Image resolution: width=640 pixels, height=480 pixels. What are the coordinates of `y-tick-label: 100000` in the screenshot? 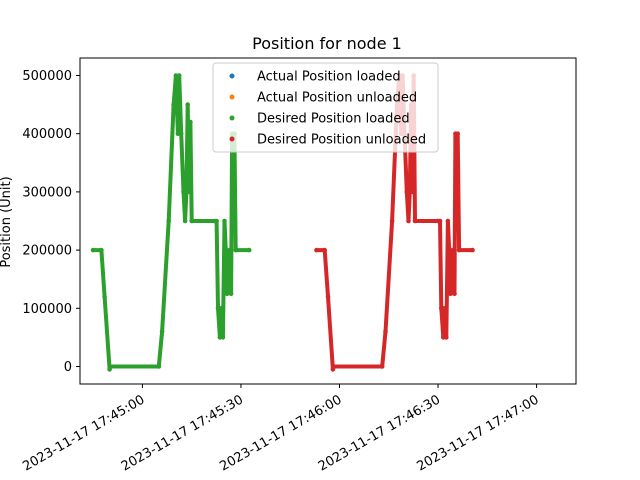 It's located at (47, 309).